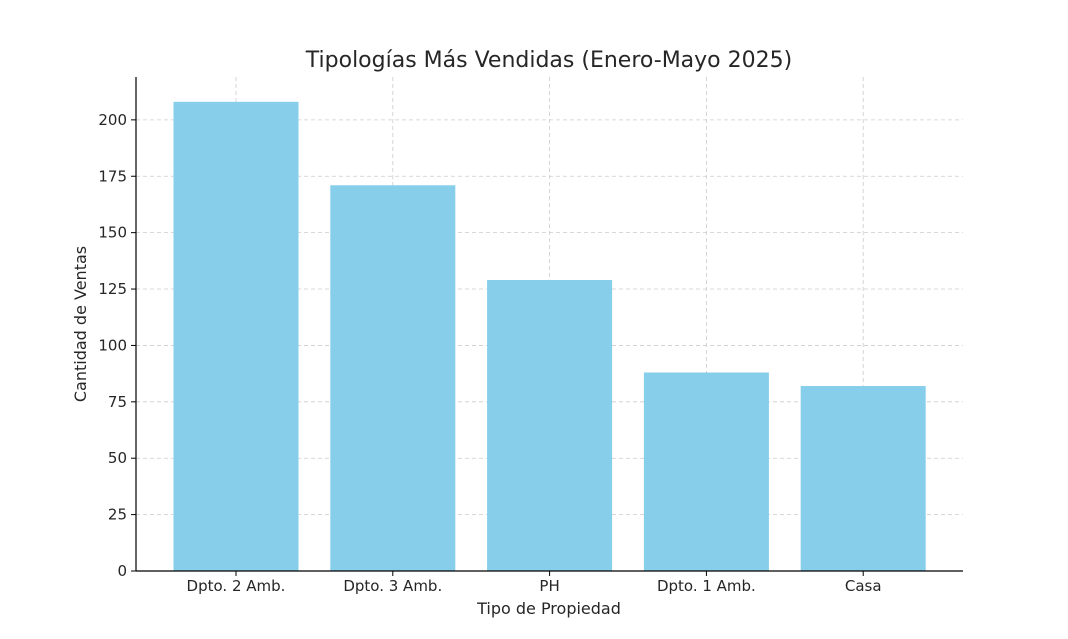 Image resolution: width=1068 pixels, height=639 pixels. What do you see at coordinates (117, 402) in the screenshot?
I see `y-tick-label: 75` at bounding box center [117, 402].